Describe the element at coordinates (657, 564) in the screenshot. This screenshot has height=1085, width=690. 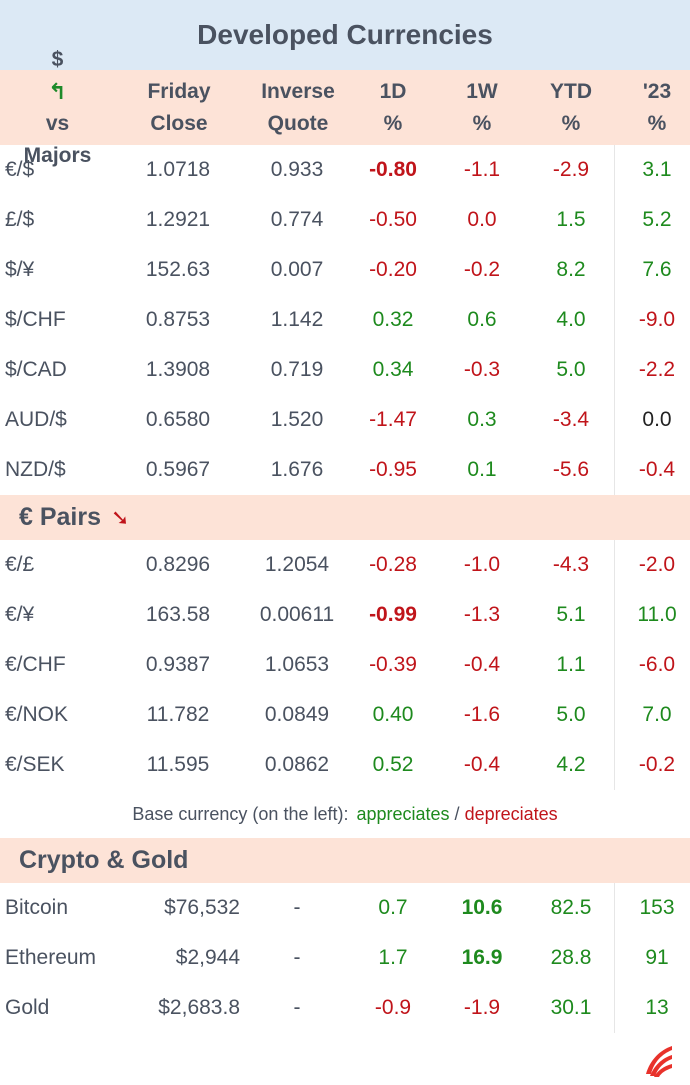
I see `cell-y23: -2.0` at that location.